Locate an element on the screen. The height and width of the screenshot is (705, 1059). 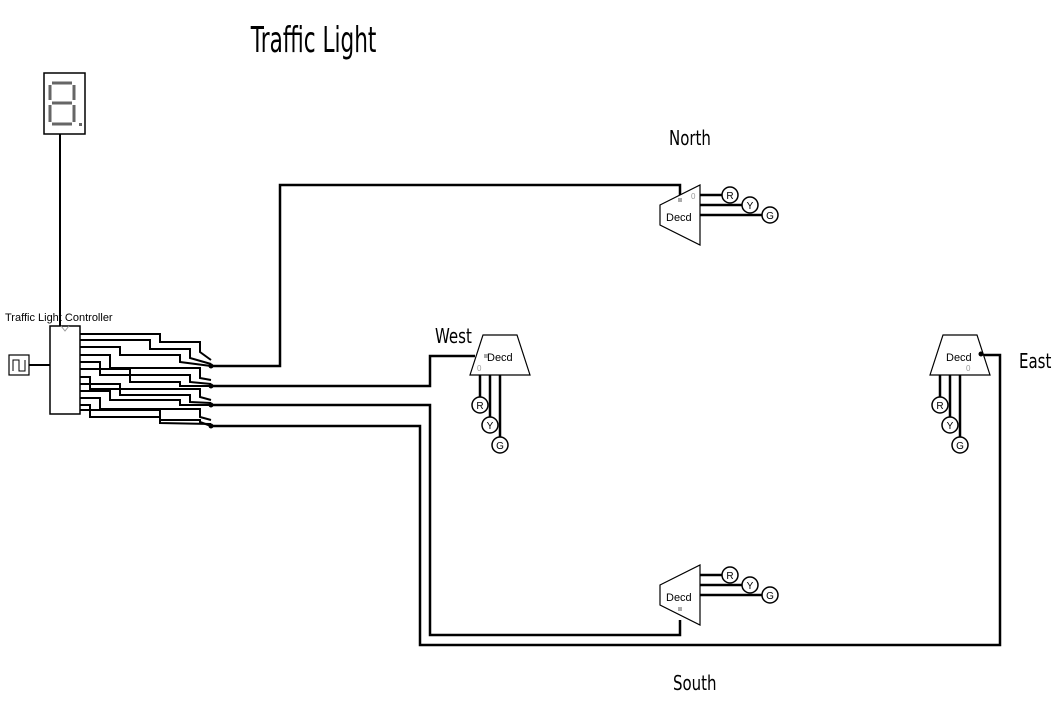
lamp-north-yellow: Y is located at coordinates (750, 205).